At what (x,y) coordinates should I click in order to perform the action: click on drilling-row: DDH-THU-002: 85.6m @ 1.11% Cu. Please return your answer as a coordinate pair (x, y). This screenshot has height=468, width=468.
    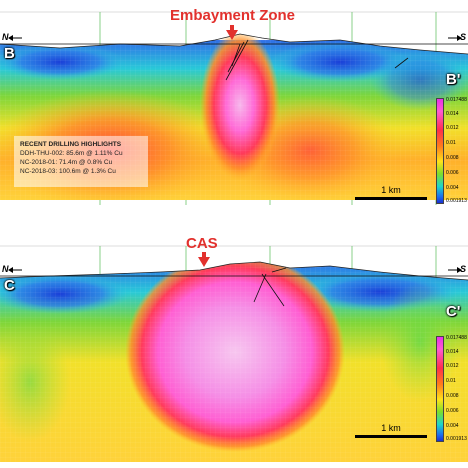
    Looking at the image, I should click on (71, 153).